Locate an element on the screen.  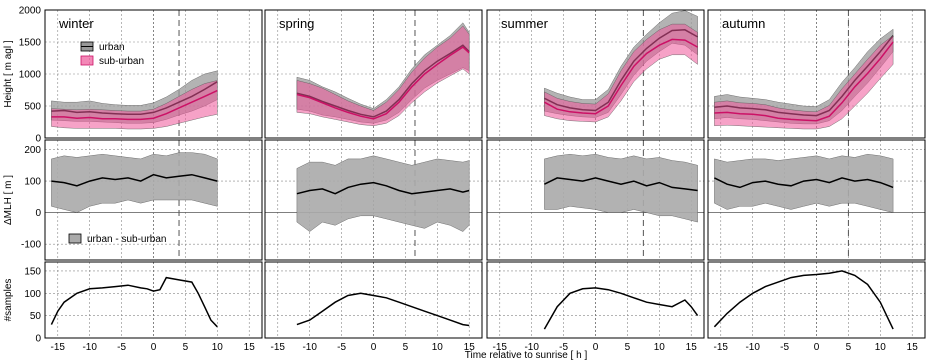
legend-label-suburban: sub-urban is located at coordinates (121, 61).